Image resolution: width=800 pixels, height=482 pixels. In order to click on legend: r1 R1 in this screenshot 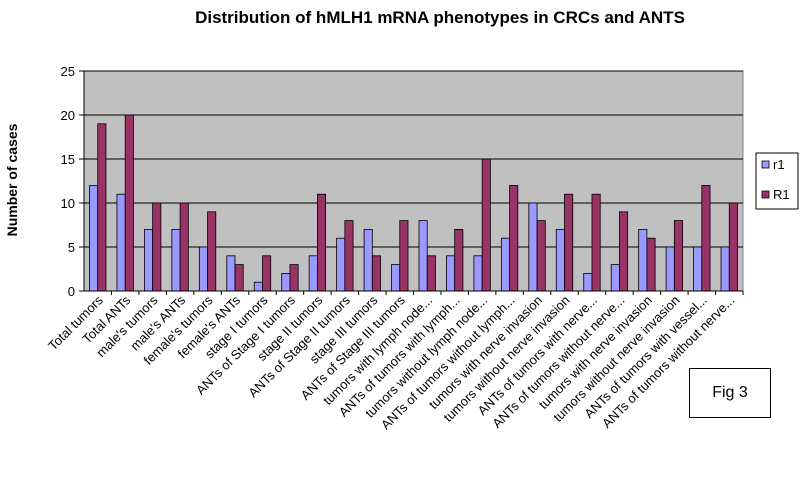, I will do `click(777, 181)`.